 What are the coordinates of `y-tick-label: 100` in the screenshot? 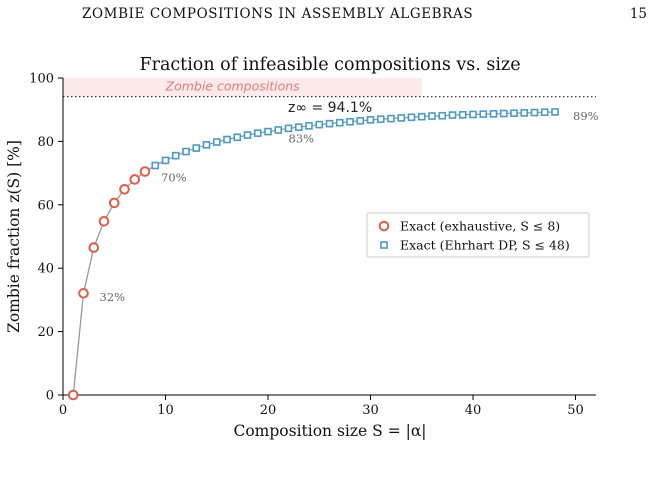 It's located at (41, 79).